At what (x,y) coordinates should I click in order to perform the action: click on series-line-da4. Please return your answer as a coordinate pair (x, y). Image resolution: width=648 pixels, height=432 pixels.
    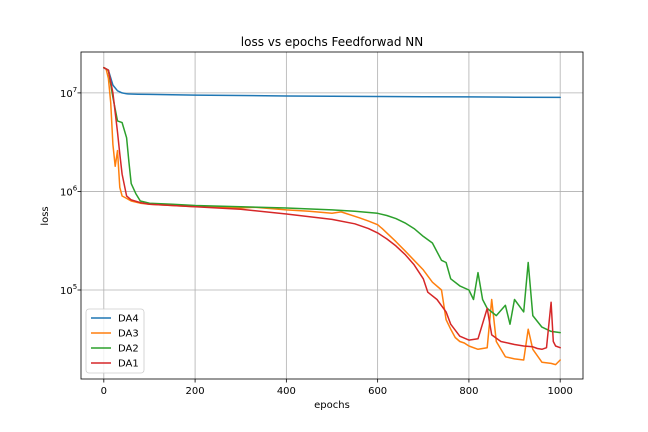
    Looking at the image, I should click on (332, 82).